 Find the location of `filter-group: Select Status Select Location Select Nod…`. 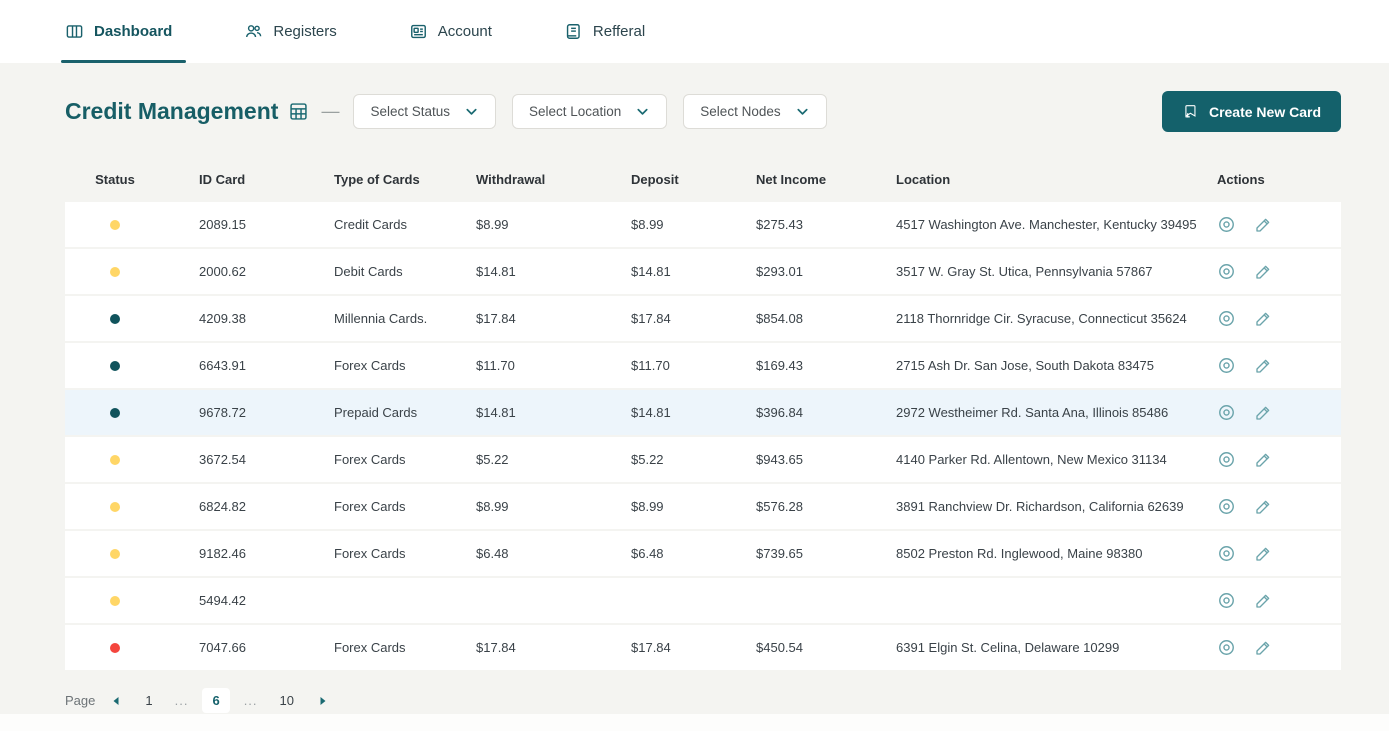

filter-group: Select Status Select Location Select Nod… is located at coordinates (590, 111).